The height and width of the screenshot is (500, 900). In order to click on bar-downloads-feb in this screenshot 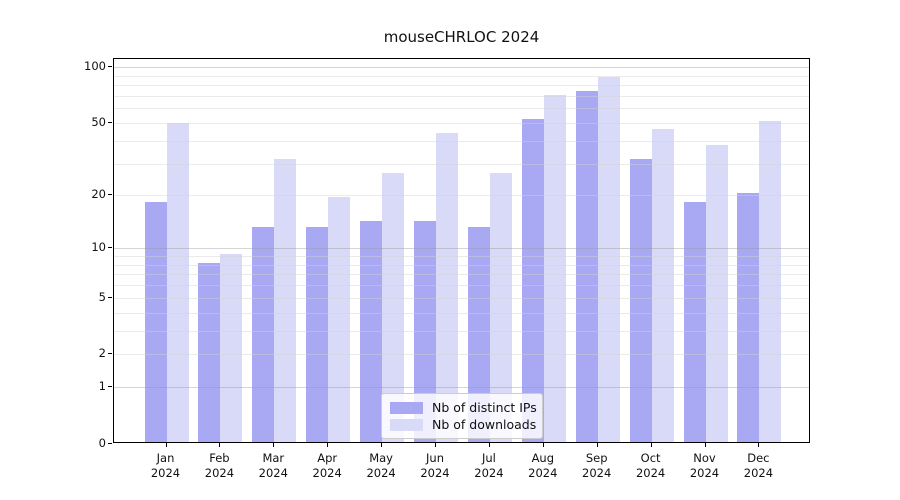, I will do `click(231, 348)`.